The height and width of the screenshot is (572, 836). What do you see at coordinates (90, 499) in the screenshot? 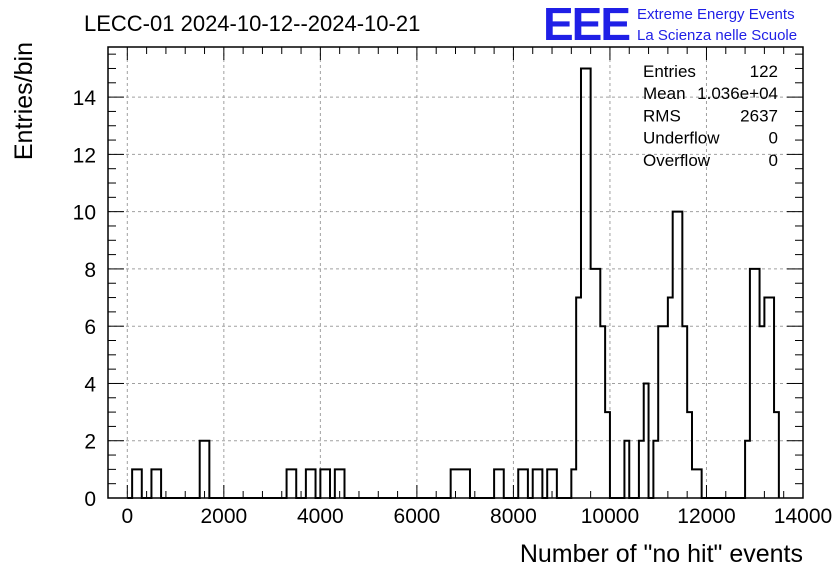
I see `y-tick-label: 0` at bounding box center [90, 499].